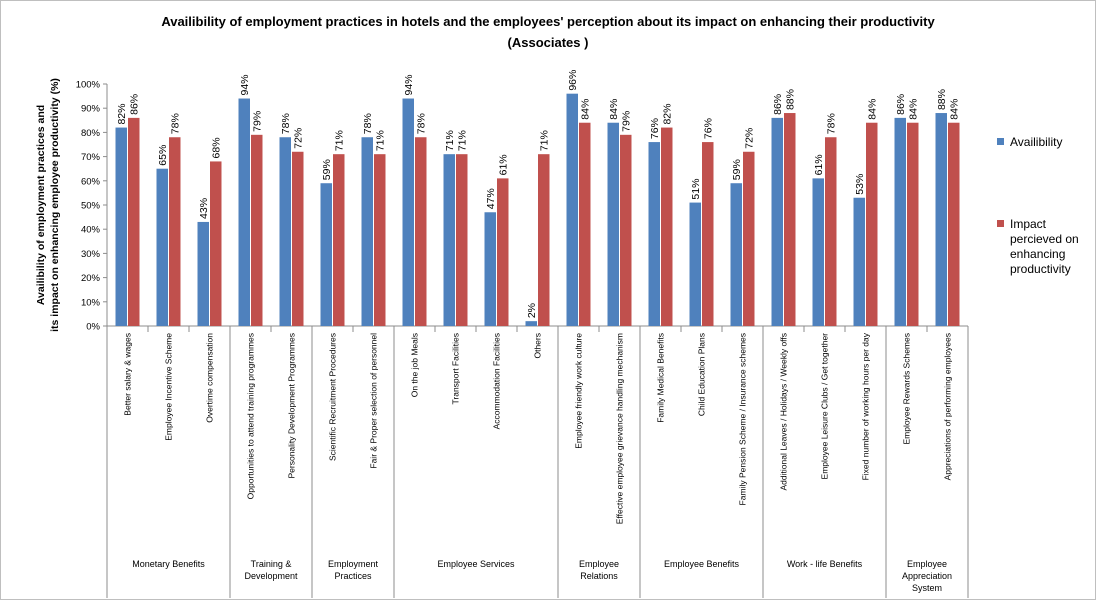 Image resolution: width=1096 pixels, height=600 pixels. What do you see at coordinates (548, 42) in the screenshot?
I see `chart-subtitle: (Associates )` at bounding box center [548, 42].